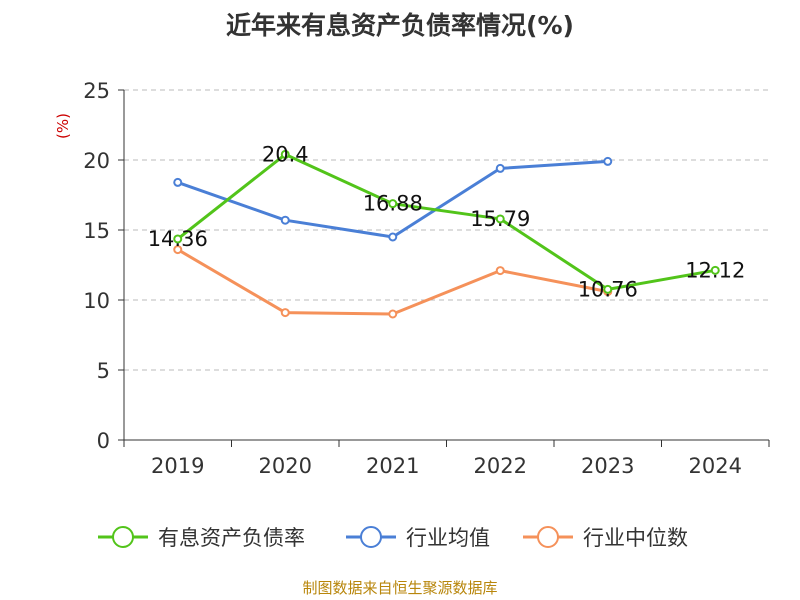  I want to click on y-tick-label: 0, so click(103, 441).